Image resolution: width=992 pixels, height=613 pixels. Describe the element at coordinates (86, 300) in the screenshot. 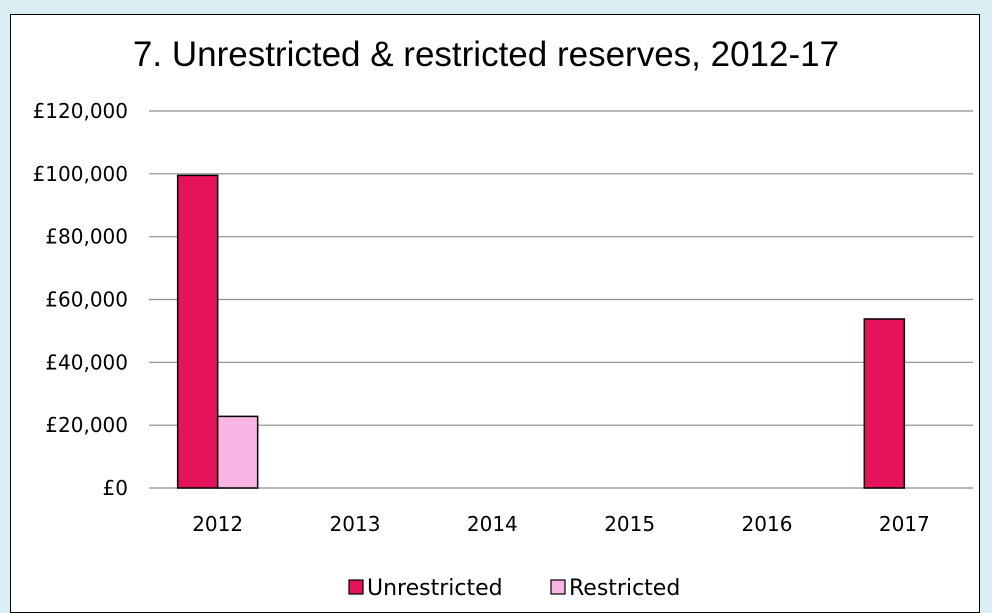

I see `y-tick-label: £60,000` at that location.